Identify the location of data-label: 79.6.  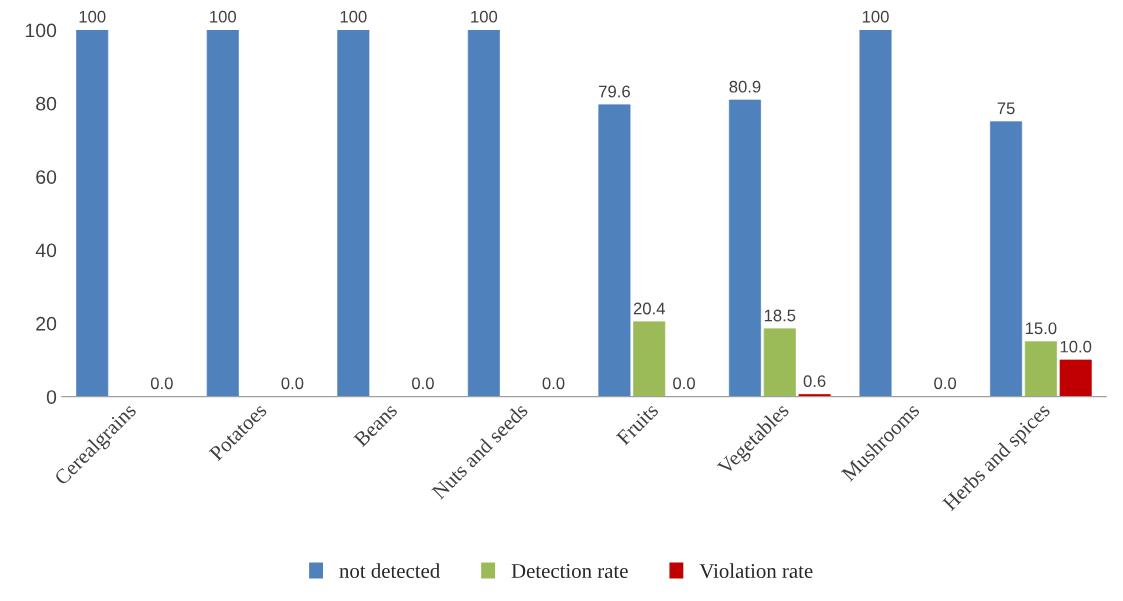
(614, 91).